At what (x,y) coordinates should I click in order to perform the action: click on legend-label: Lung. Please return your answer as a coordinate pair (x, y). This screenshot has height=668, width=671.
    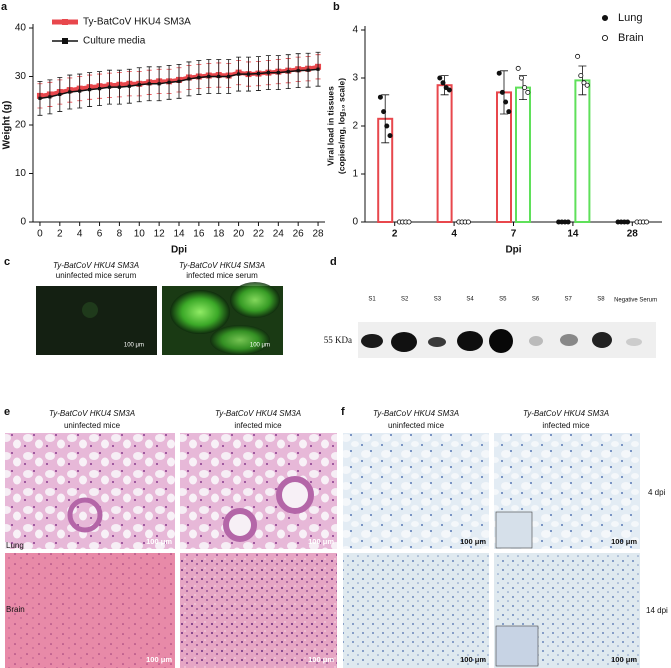
    Looking at the image, I should click on (630, 18).